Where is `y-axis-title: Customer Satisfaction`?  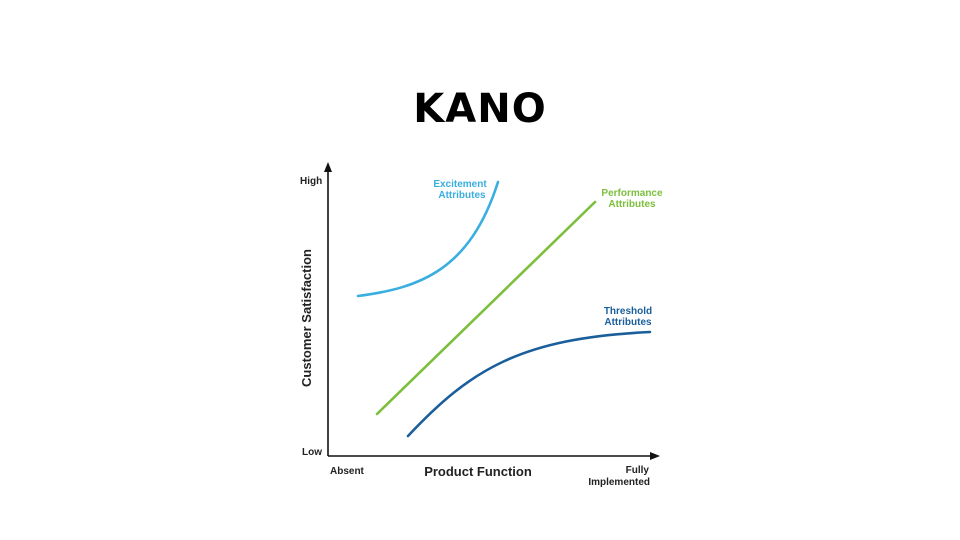
y-axis-title: Customer Satisfaction is located at coordinates (306, 318).